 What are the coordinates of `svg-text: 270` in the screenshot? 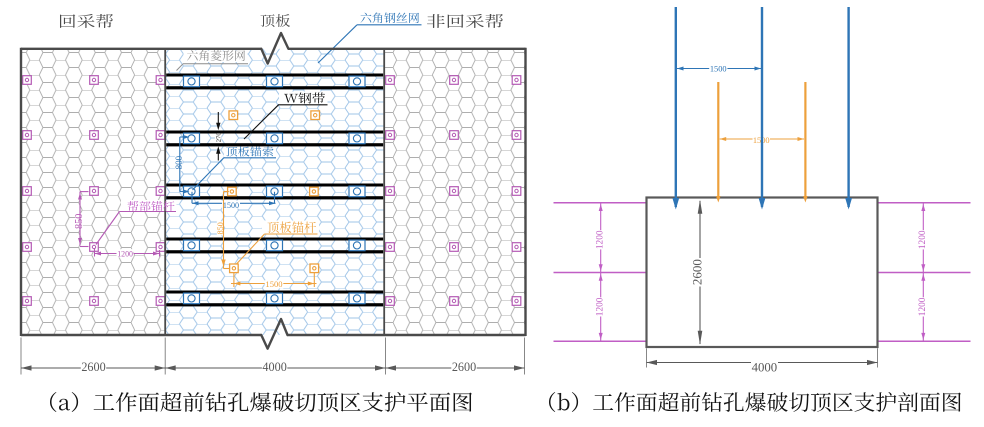 It's located at (219, 137).